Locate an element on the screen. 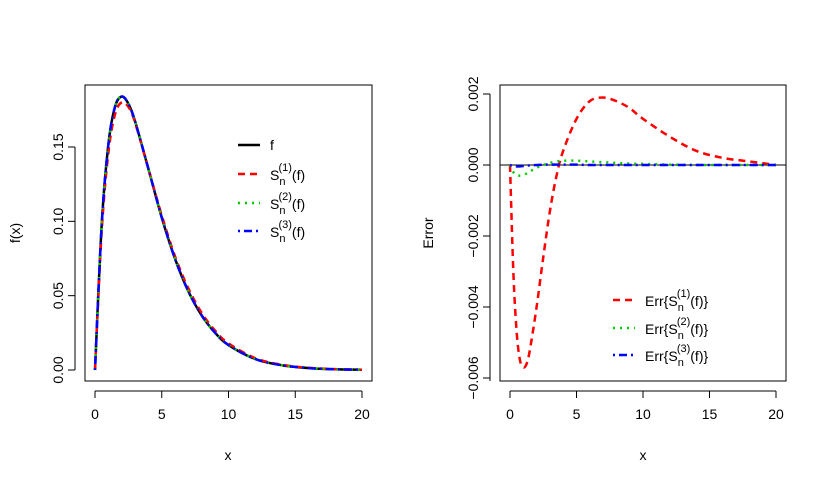 The height and width of the screenshot is (487, 830). y-tick-label: 0.15 is located at coordinates (58, 146).